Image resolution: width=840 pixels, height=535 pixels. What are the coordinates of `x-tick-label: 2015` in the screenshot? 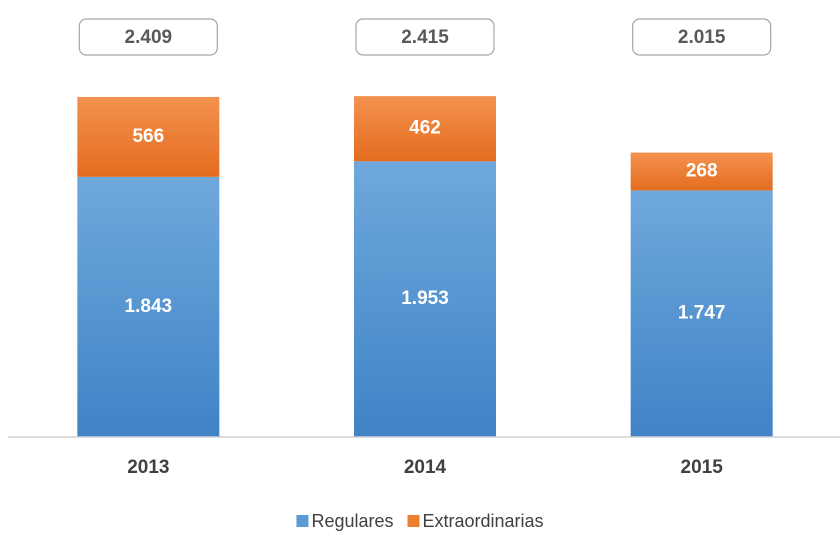 It's located at (702, 467).